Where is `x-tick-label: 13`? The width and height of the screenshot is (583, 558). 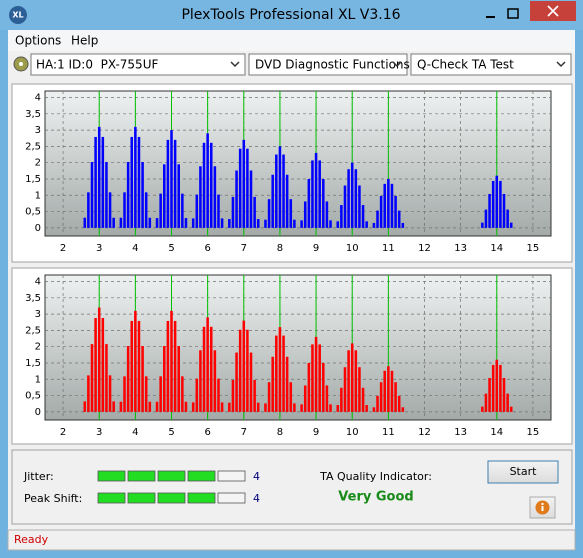
x-tick-label: 13 is located at coordinates (460, 248).